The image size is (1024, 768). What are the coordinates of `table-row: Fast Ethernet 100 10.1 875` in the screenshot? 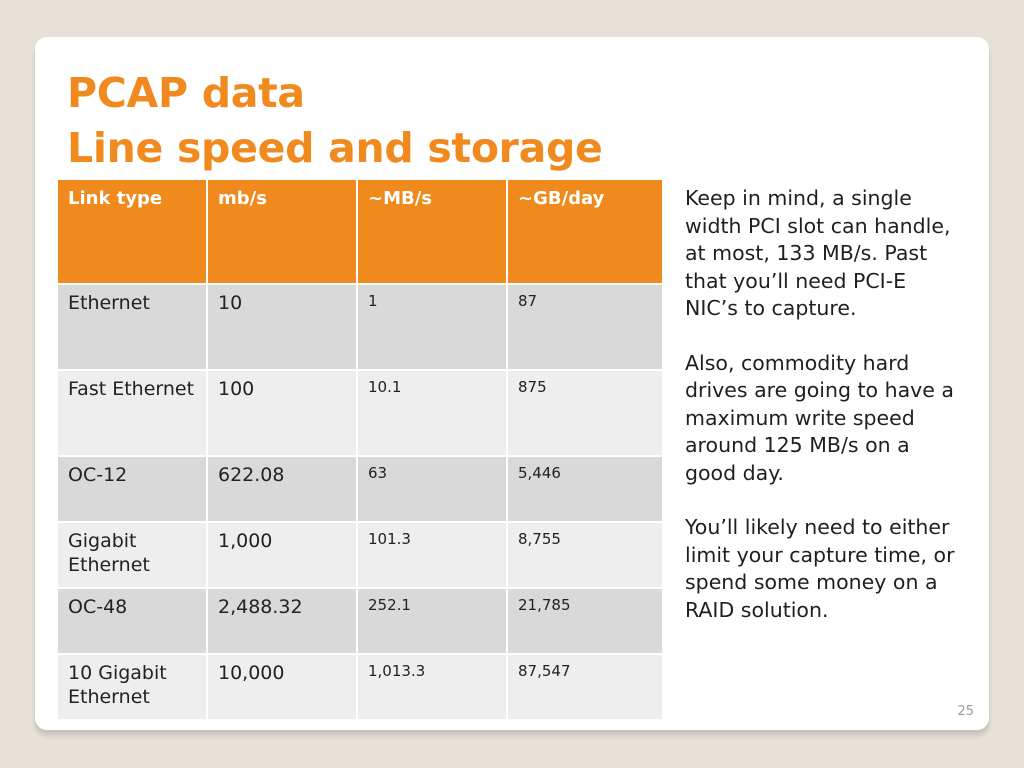 It's located at (360, 413).